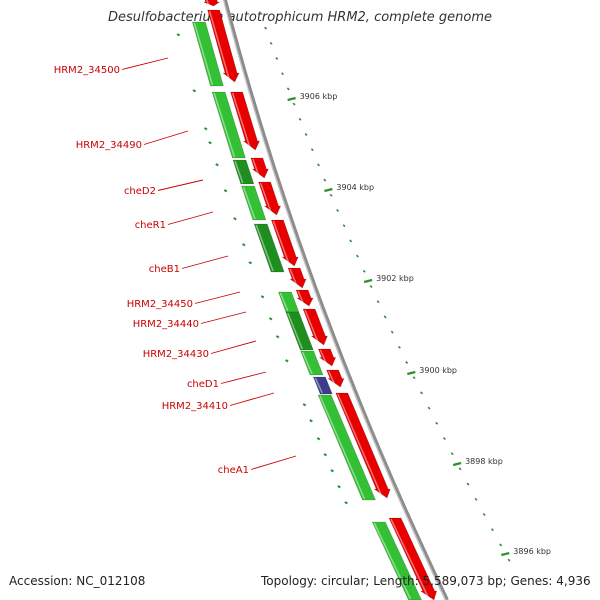 This screenshot has width=600, height=600. Describe the element at coordinates (195, 406) in the screenshot. I see `gene-label: HRM2_34410` at that location.